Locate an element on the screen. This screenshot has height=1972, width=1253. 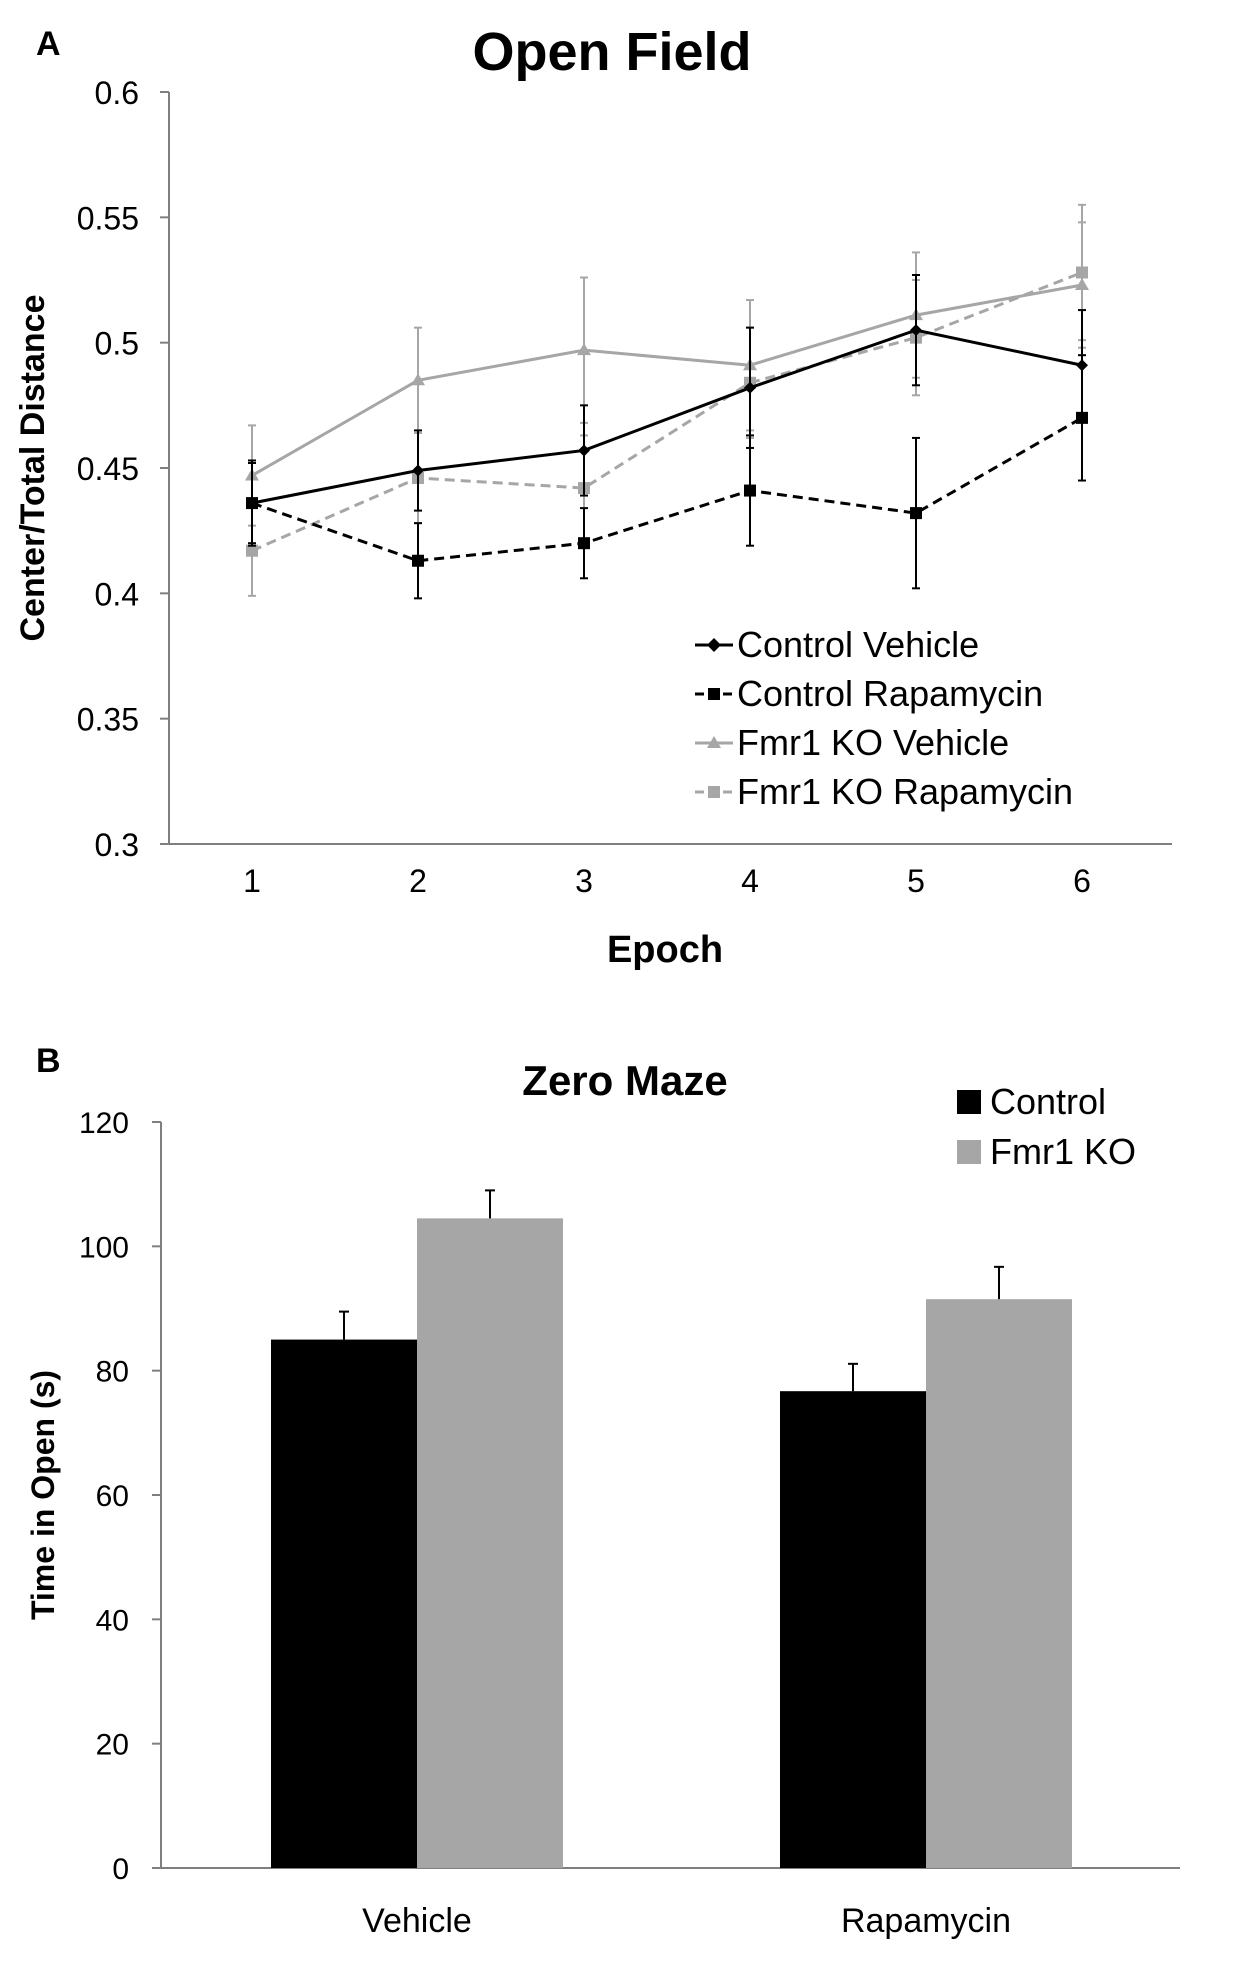
y-tick-label: 0.4 is located at coordinates (117, 594).